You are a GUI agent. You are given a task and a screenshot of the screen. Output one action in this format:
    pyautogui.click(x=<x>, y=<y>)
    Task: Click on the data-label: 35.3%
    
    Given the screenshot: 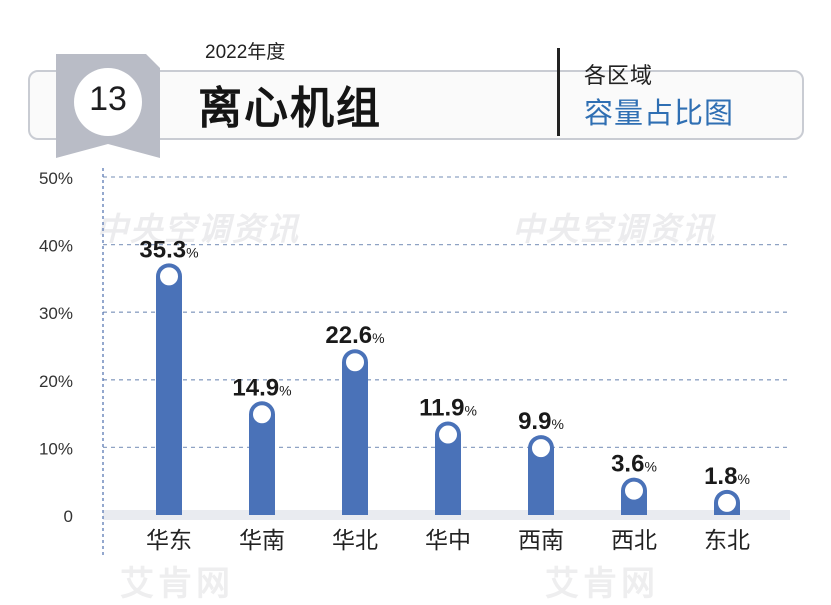 What is the action you would take?
    pyautogui.click(x=168, y=249)
    